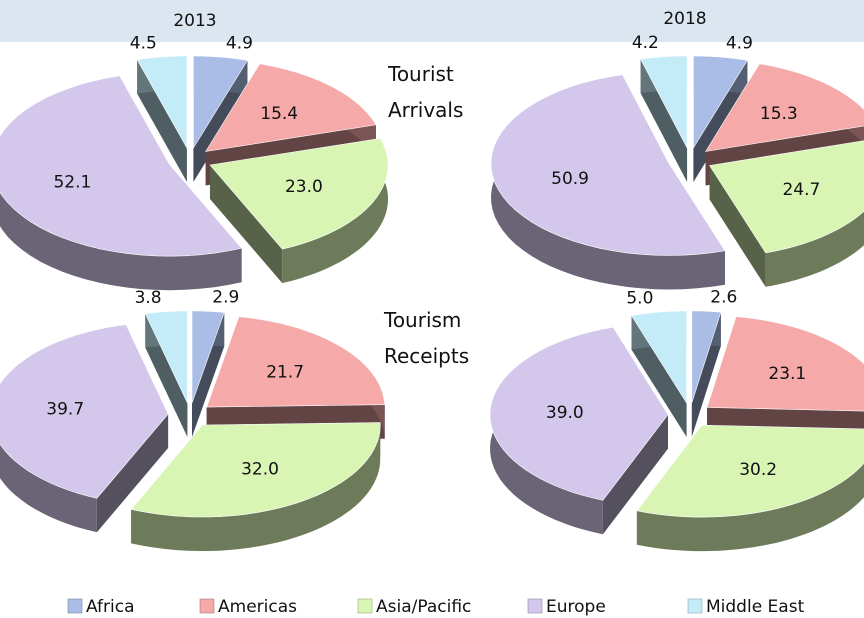 The image size is (864, 618). I want to click on data-label: 4.5, so click(143, 43).